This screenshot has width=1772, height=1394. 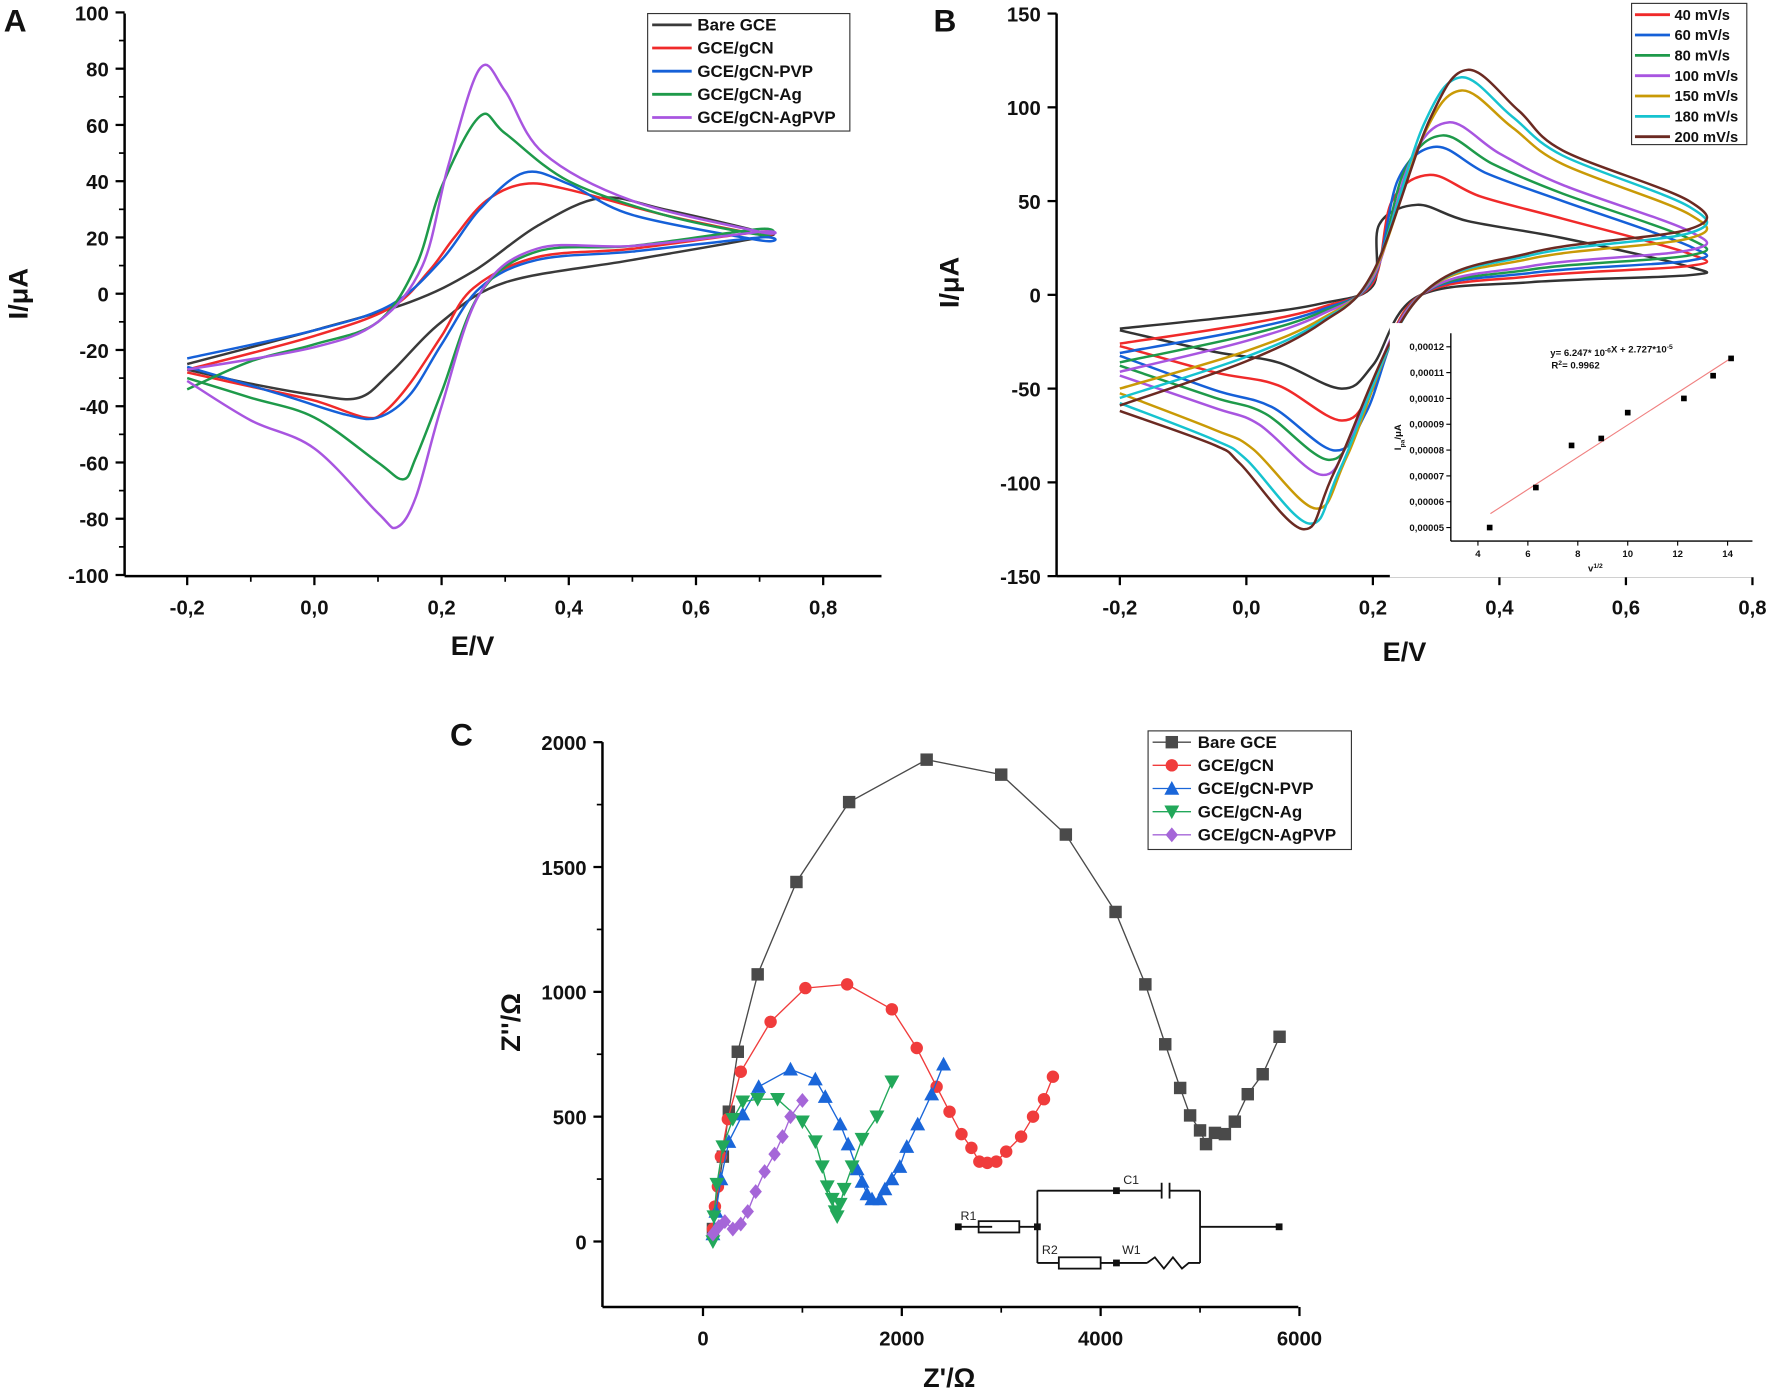 What do you see at coordinates (88, 577) in the screenshot?
I see `y-tick-label: -100` at bounding box center [88, 577].